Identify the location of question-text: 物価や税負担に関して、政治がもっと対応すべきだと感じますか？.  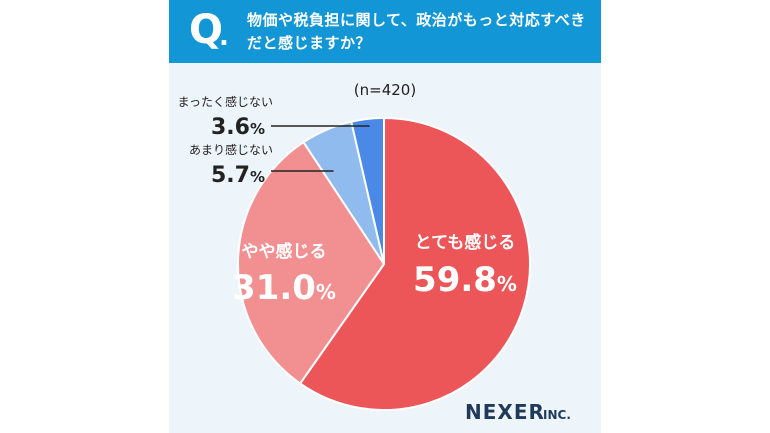
(416, 31).